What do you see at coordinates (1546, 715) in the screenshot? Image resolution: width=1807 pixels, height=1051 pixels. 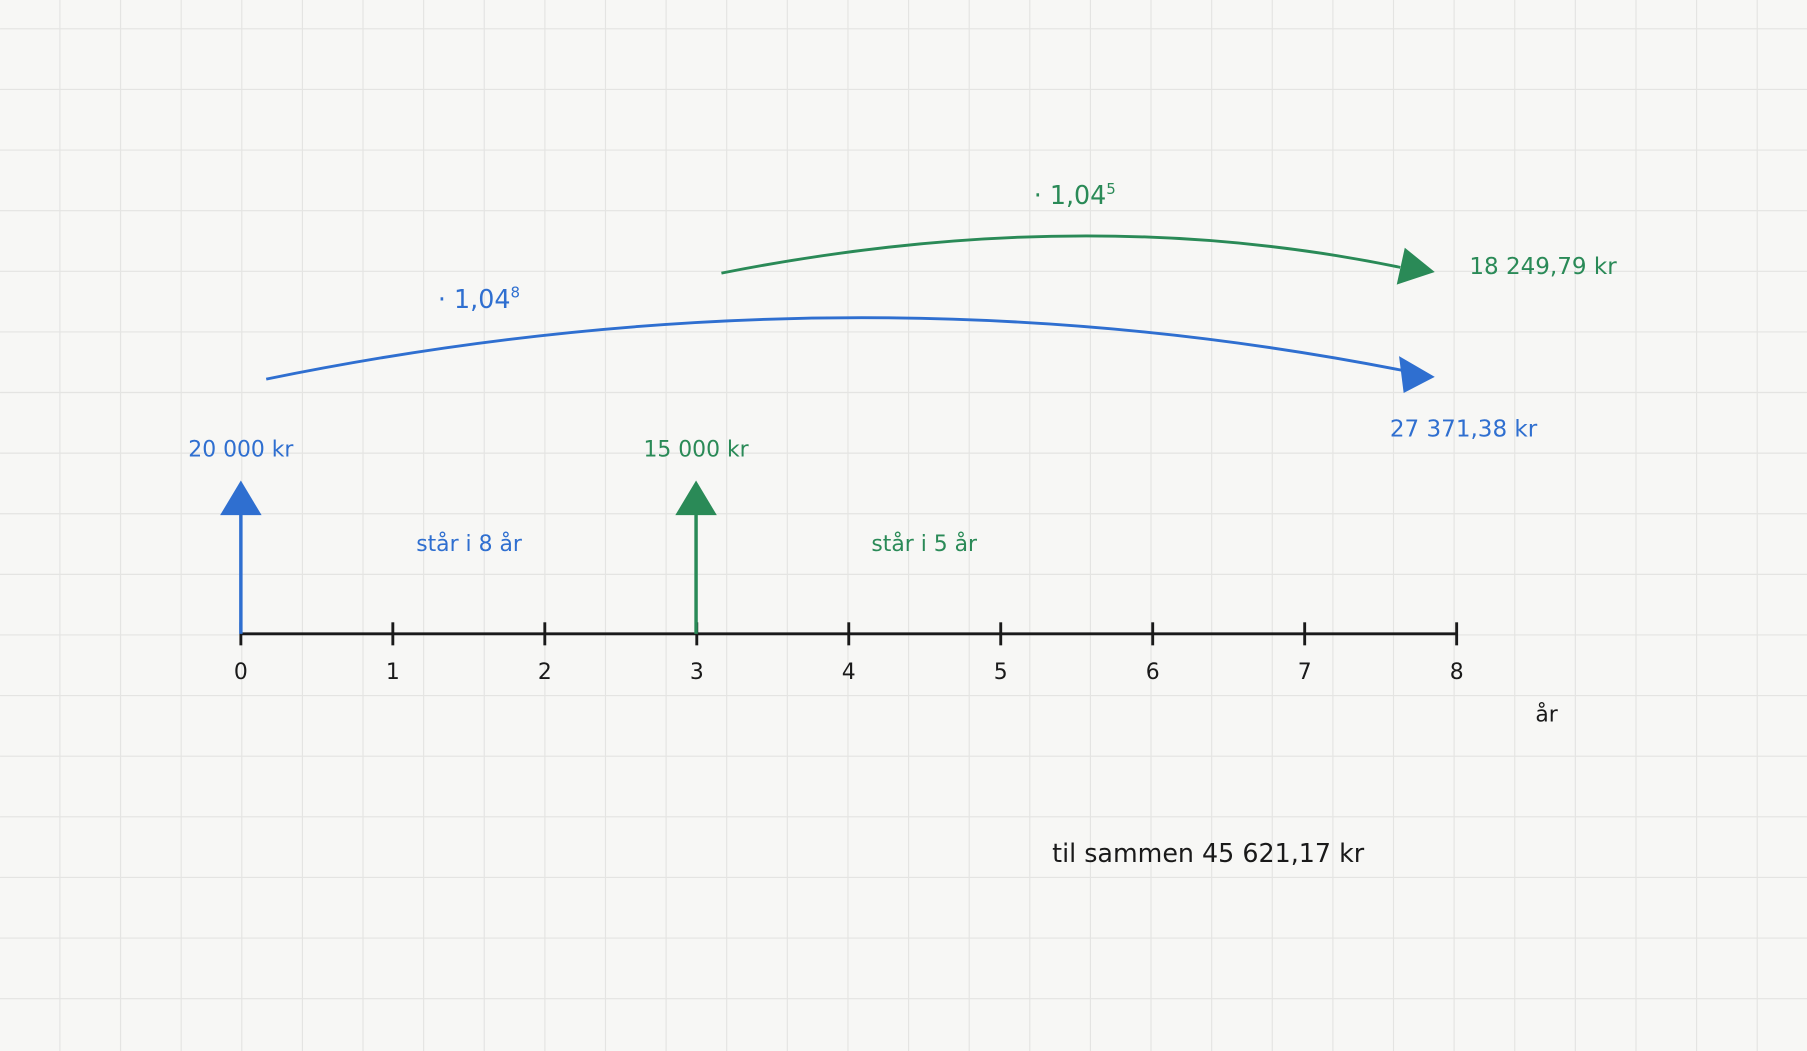 I see `axis-label: år` at bounding box center [1546, 715].